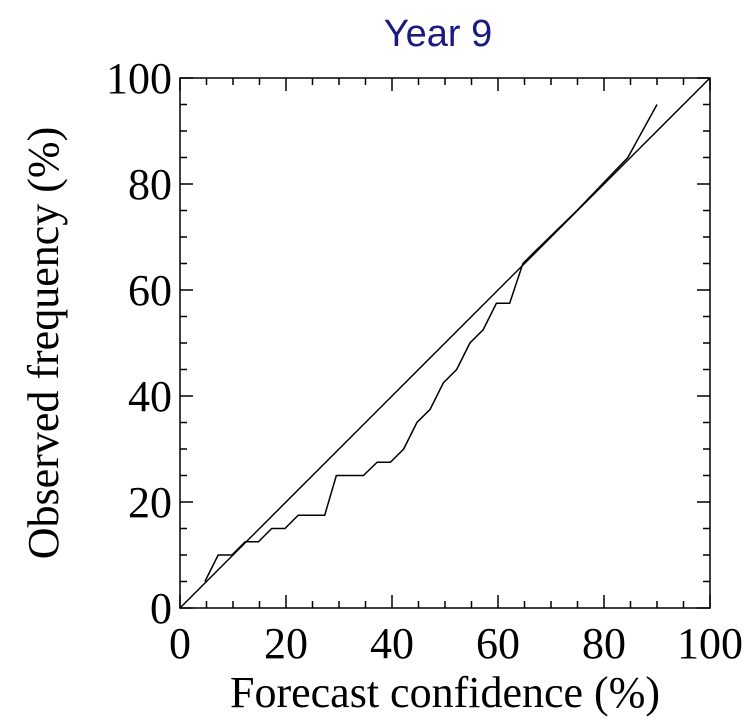  Describe the element at coordinates (180, 643) in the screenshot. I see `x-tick-label: 0` at that location.